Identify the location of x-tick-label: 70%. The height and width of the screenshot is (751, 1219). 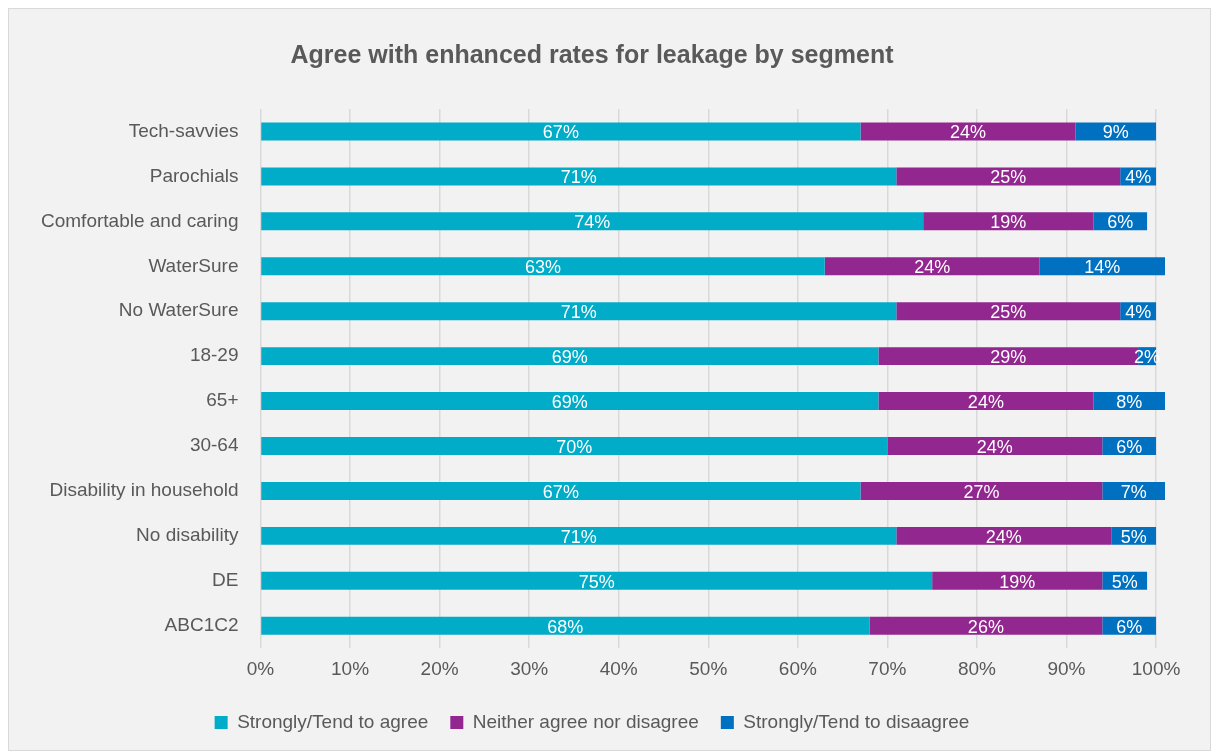
(887, 668).